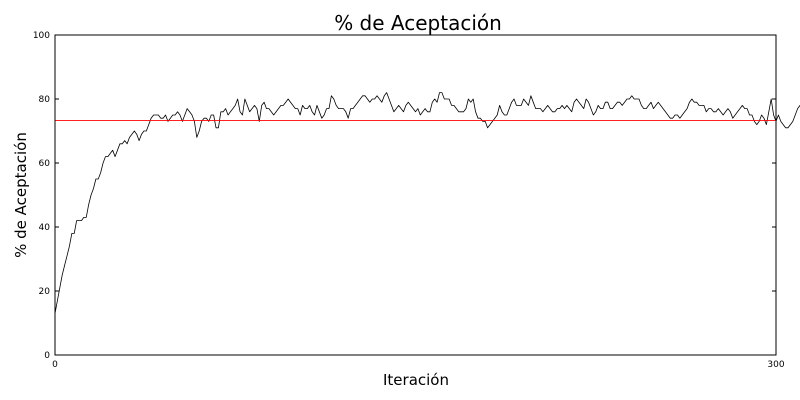  What do you see at coordinates (47, 356) in the screenshot?
I see `y-tick-label: 0` at bounding box center [47, 356].